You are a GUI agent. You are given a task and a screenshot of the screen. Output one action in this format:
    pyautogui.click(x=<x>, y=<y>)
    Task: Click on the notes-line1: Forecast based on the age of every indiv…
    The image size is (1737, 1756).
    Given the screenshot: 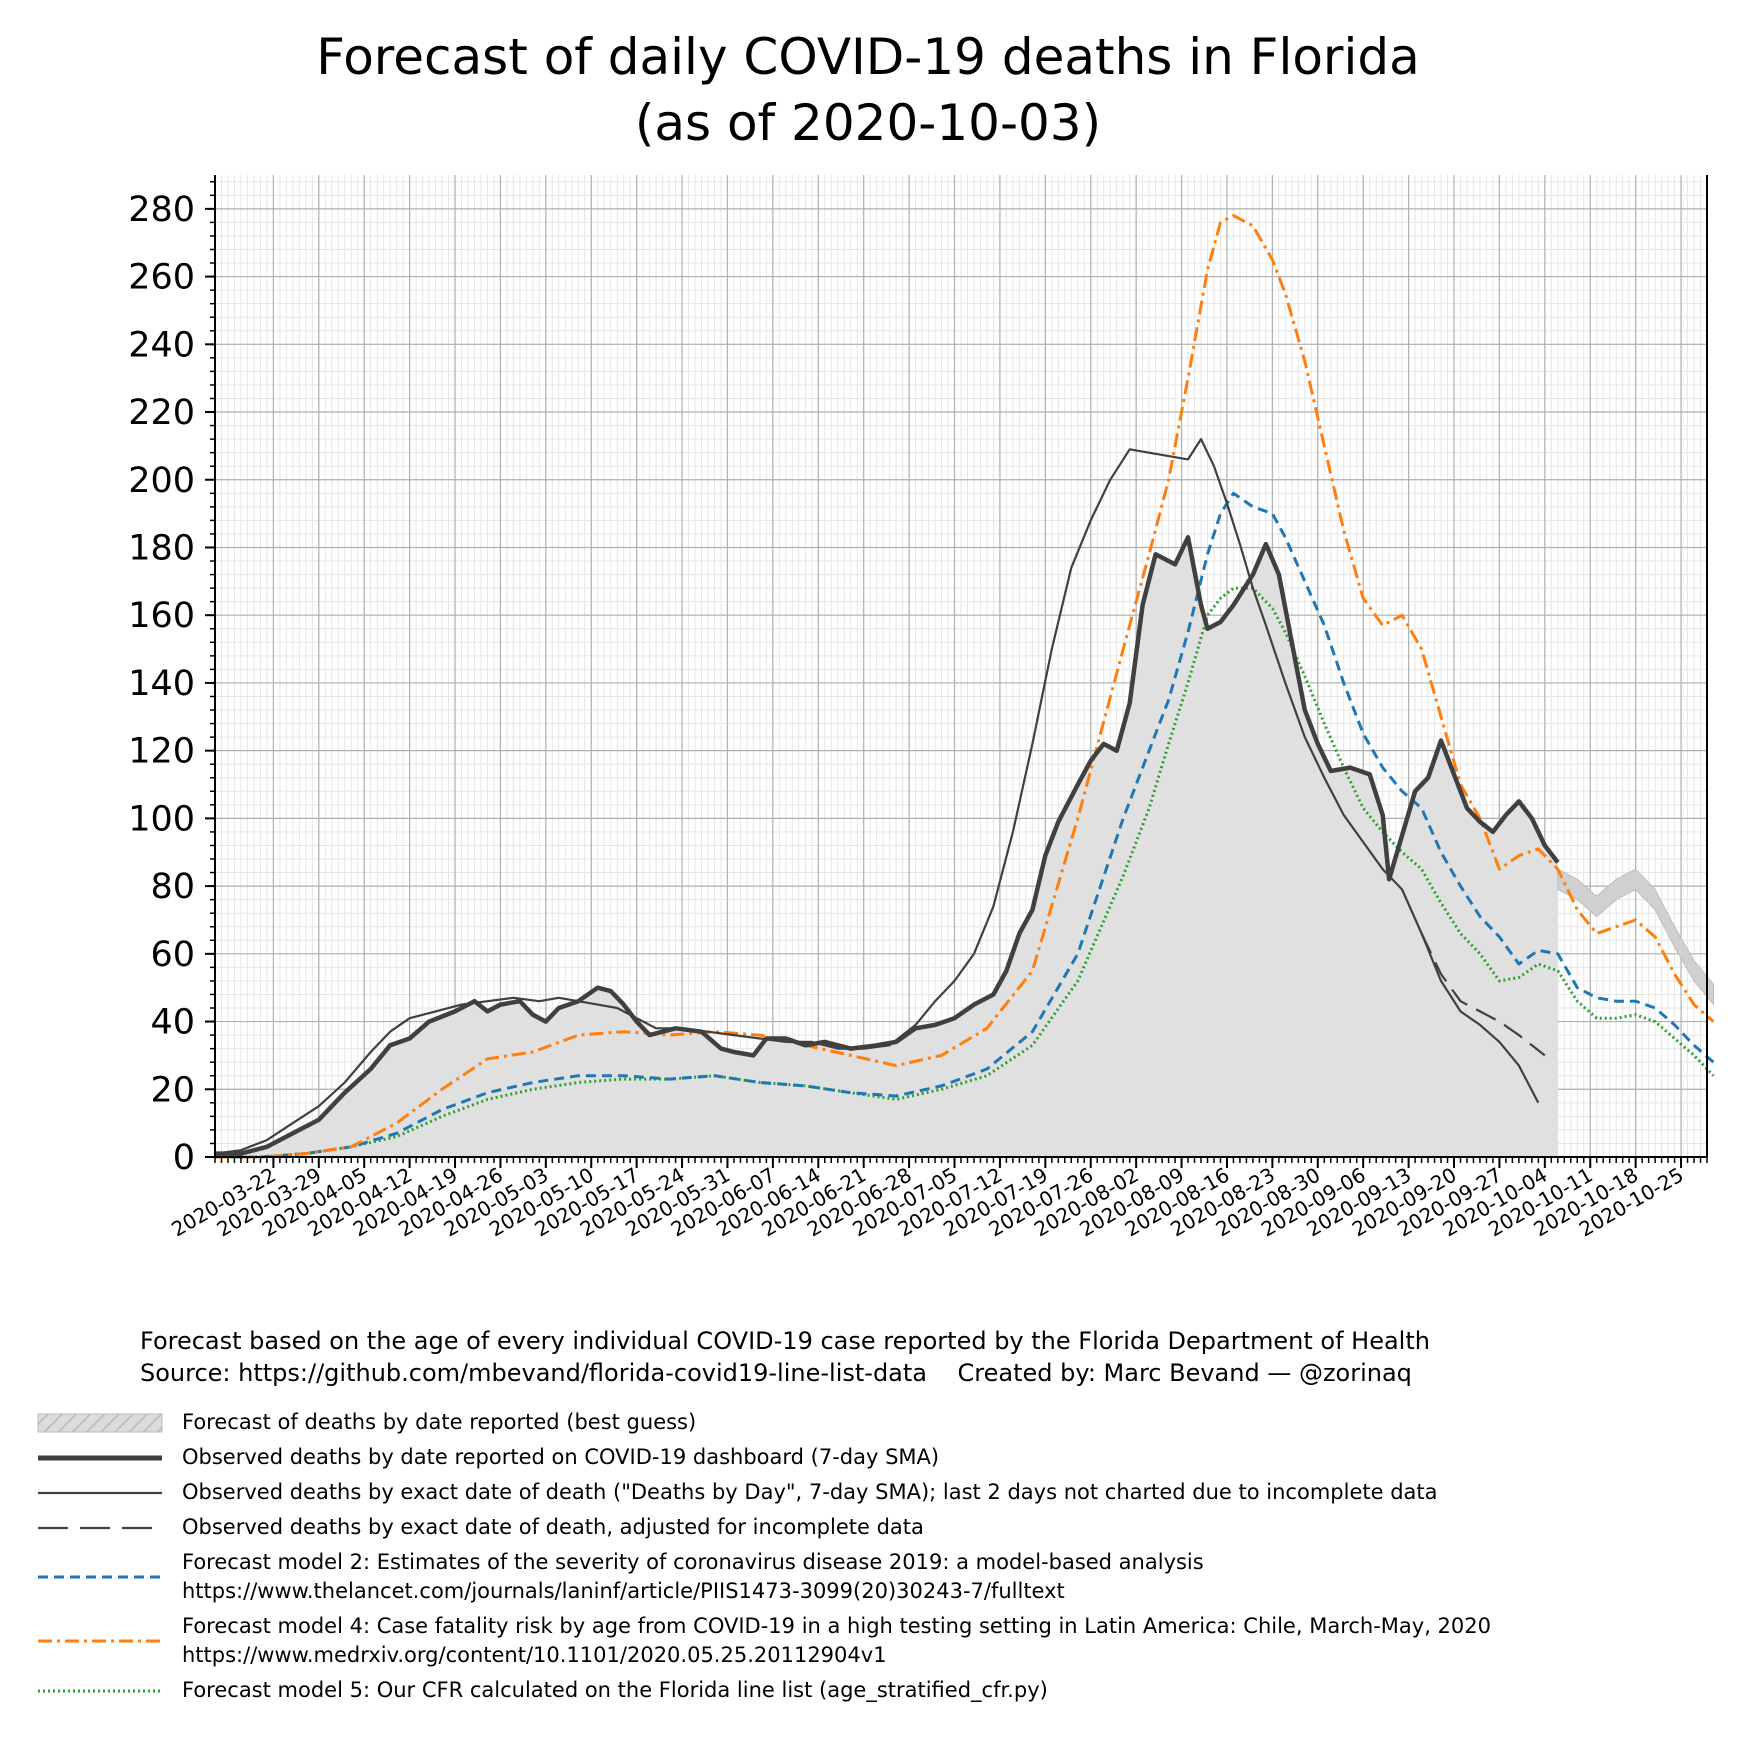 What is the action you would take?
    pyautogui.click(x=785, y=1341)
    